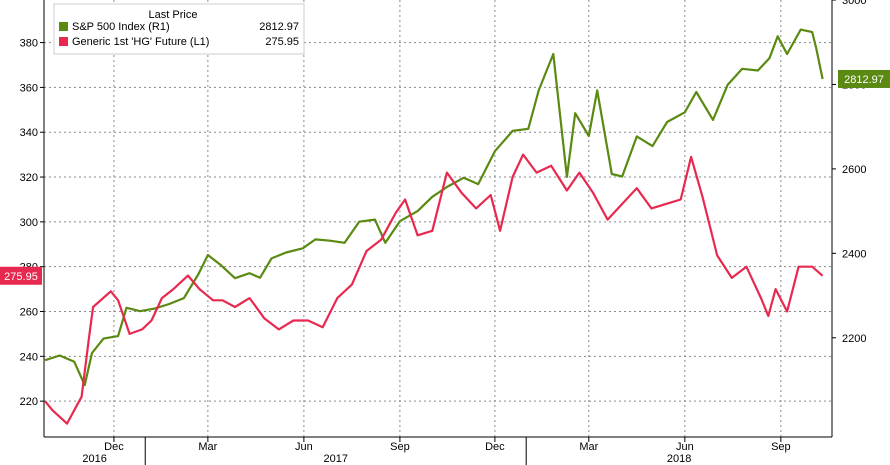 This screenshot has height=465, width=890. Describe the element at coordinates (854, 339) in the screenshot. I see `y-right-tick-label: 2200` at that location.